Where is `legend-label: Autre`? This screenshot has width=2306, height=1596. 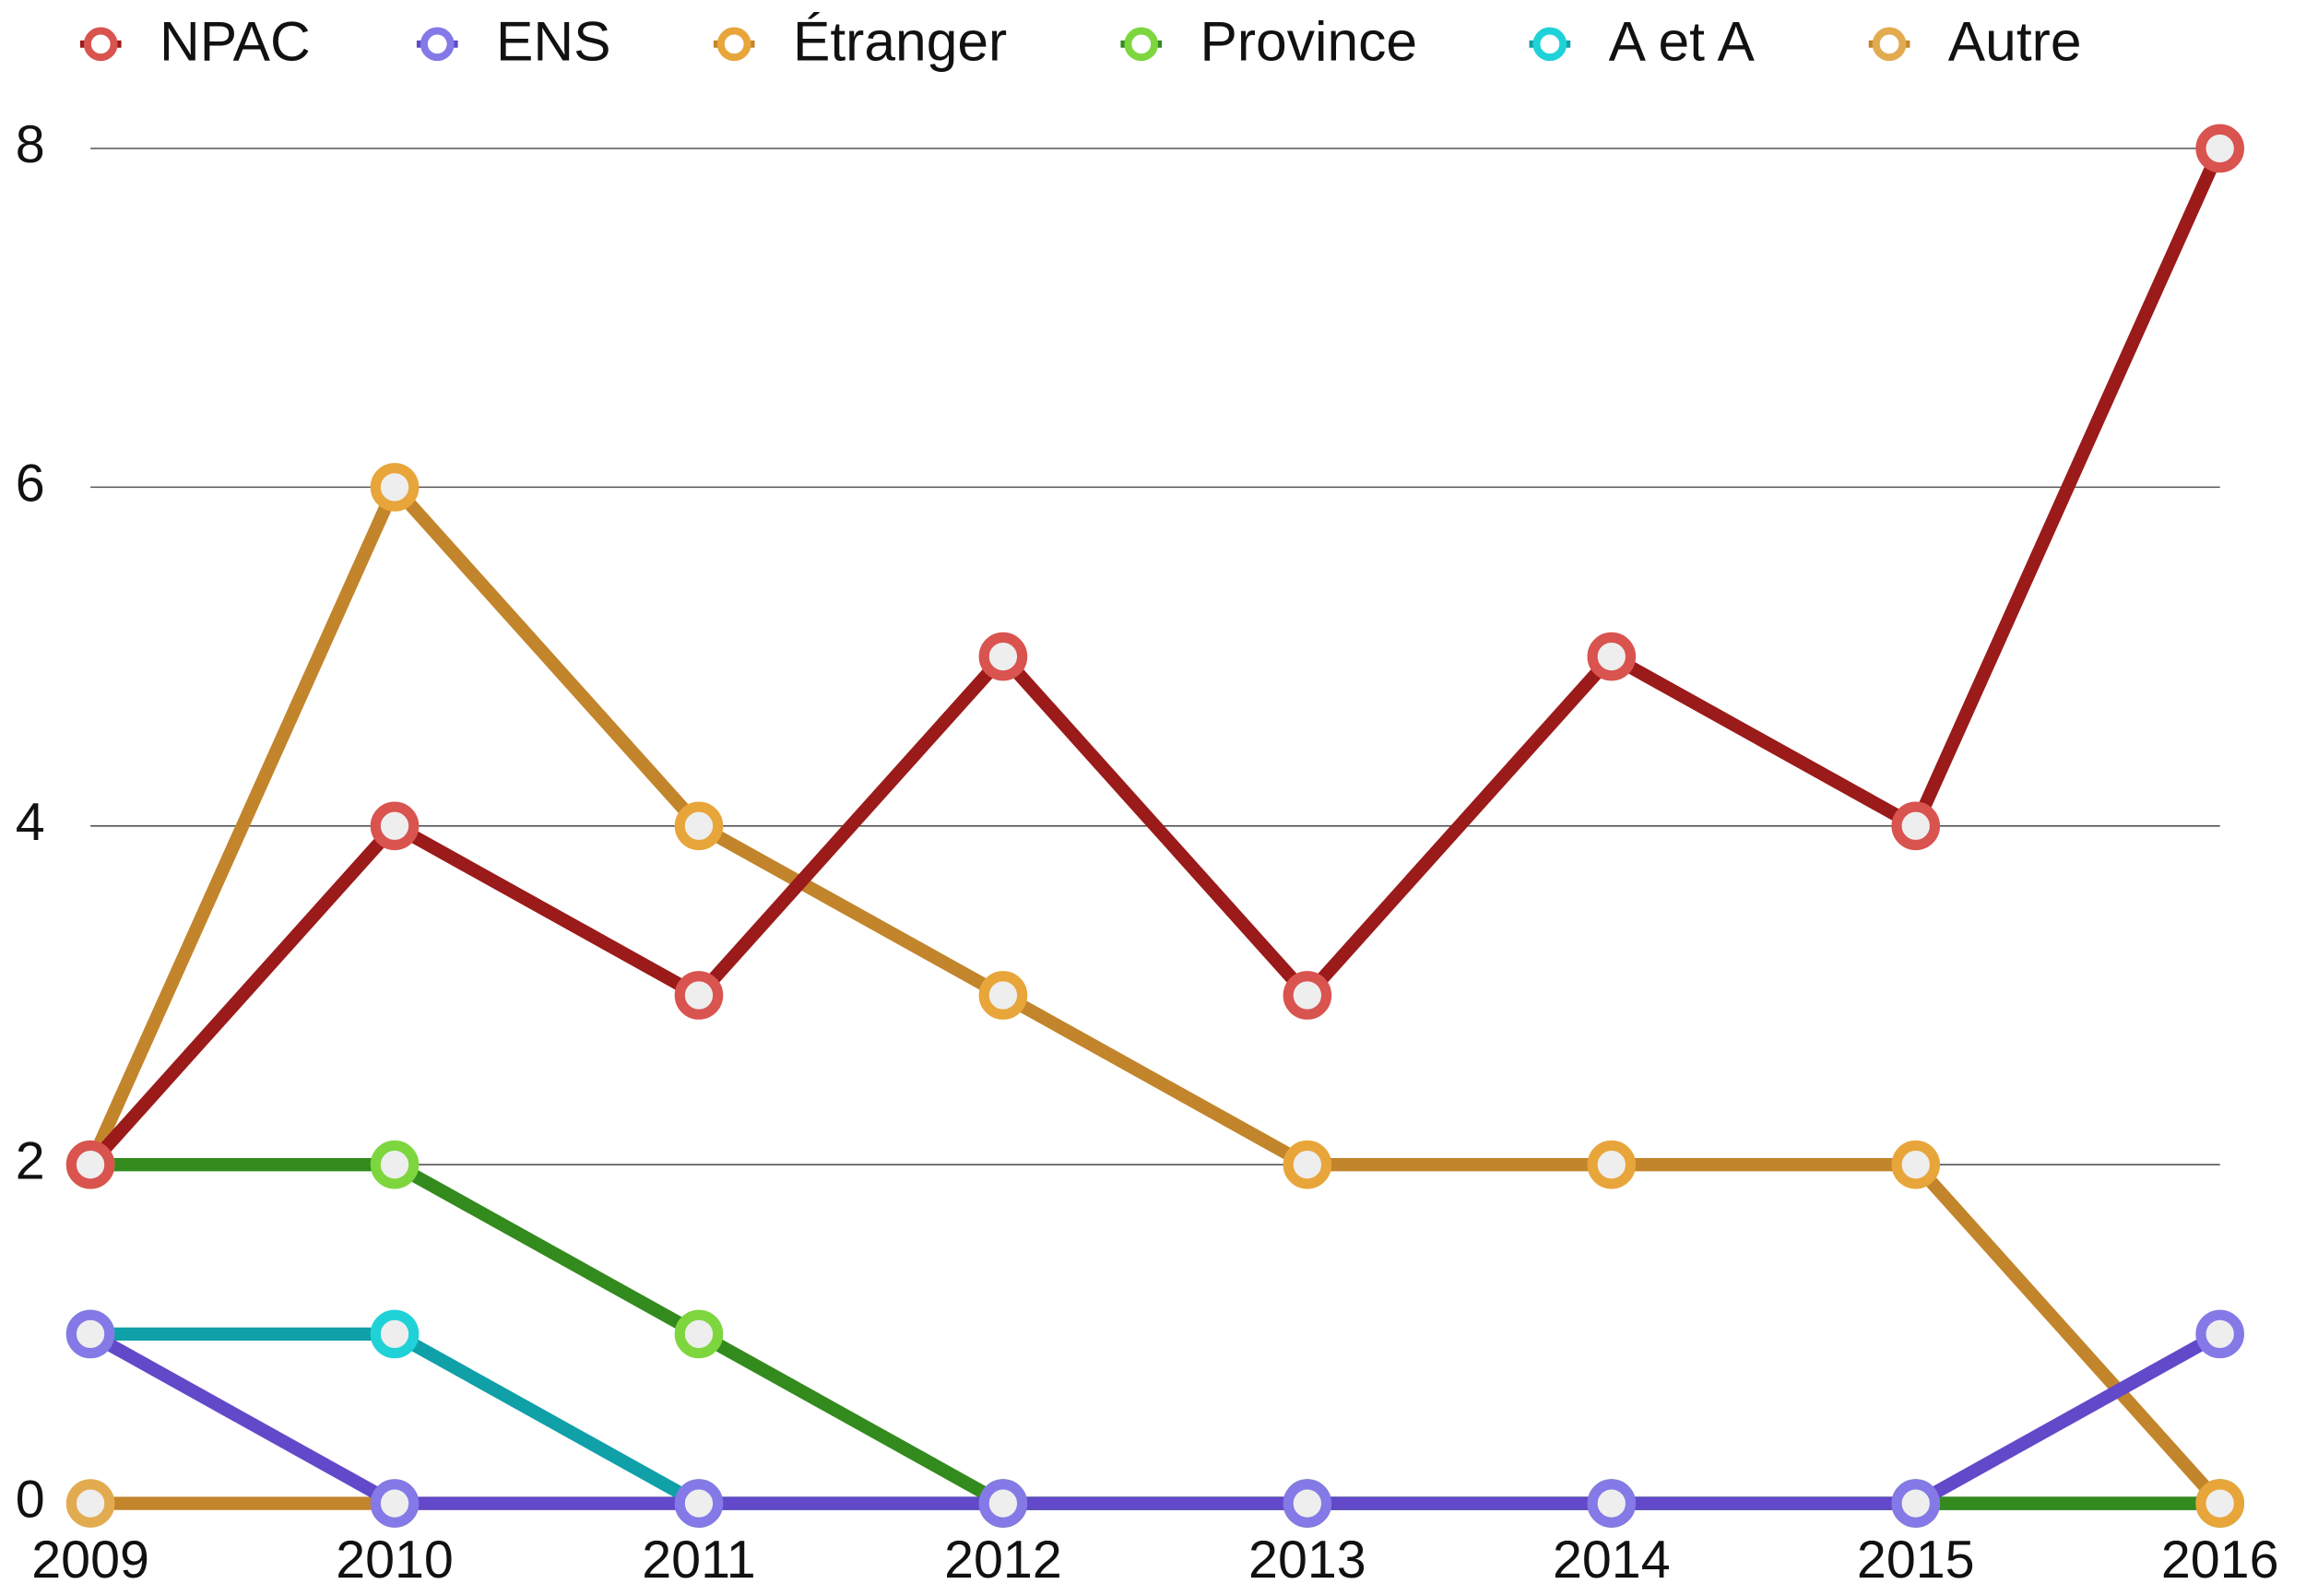 legend-label: Autre is located at coordinates (2015, 40).